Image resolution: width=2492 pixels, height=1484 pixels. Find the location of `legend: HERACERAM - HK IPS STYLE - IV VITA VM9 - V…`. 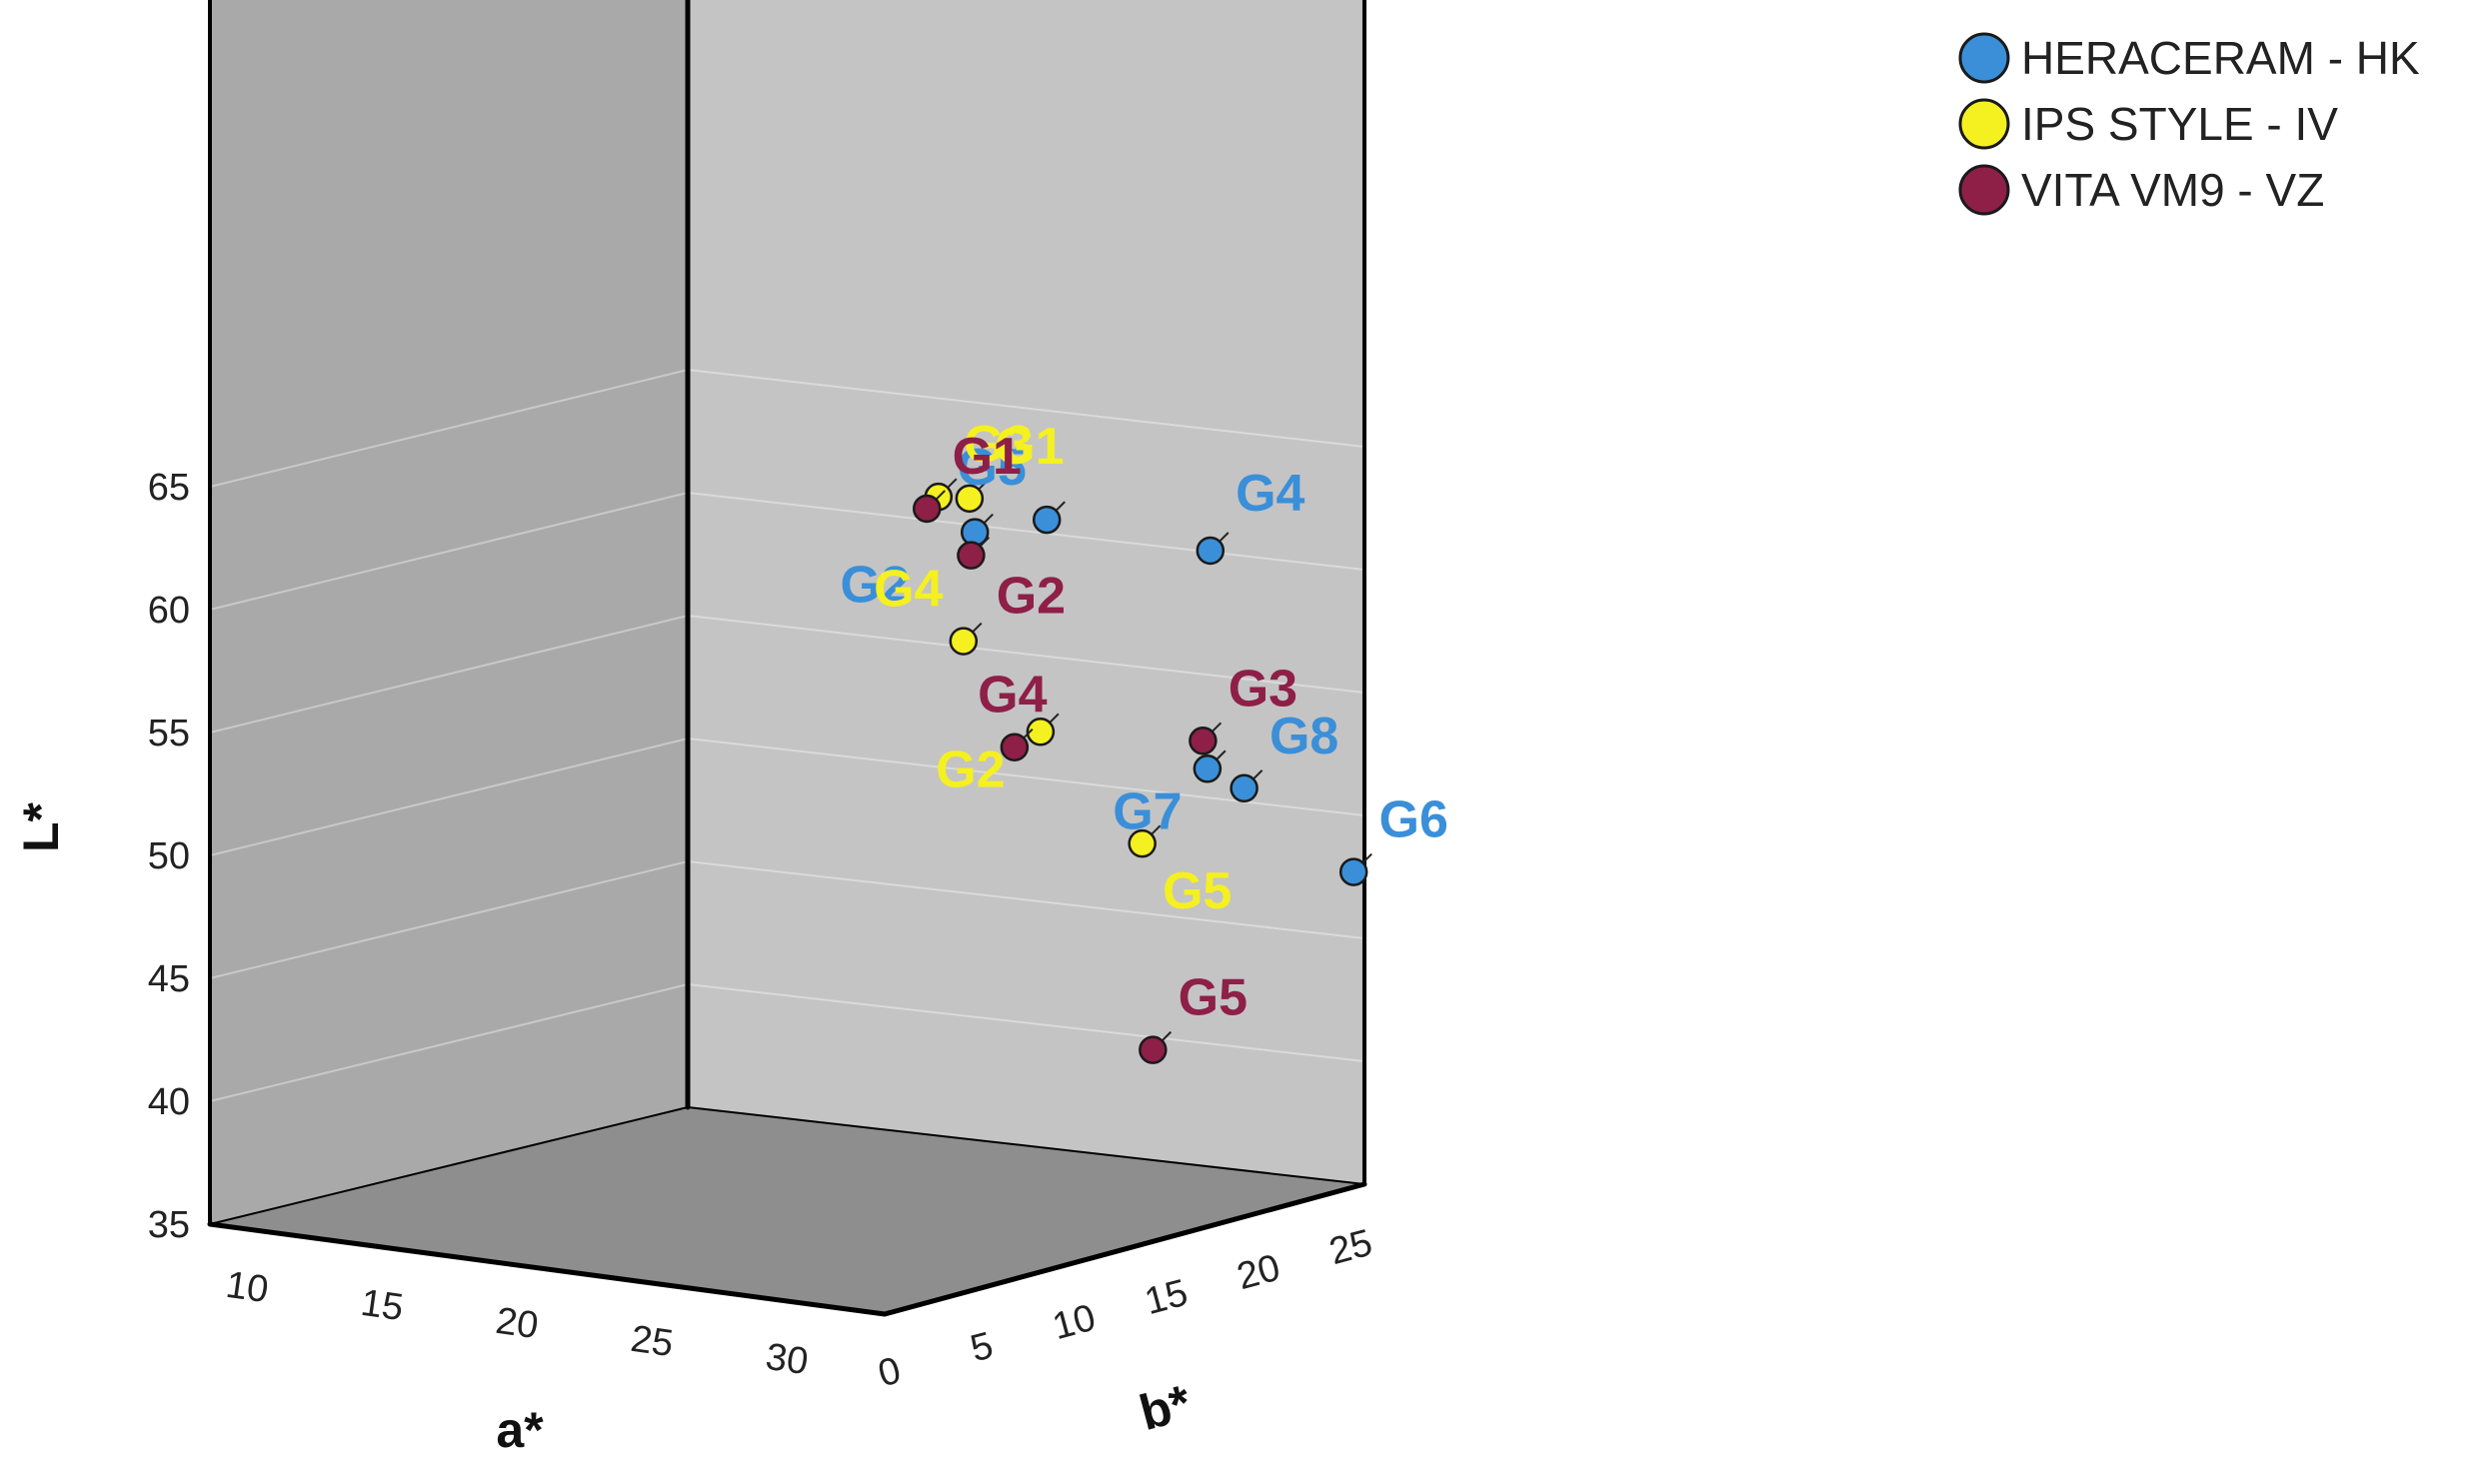

legend: HERACERAM - HK IPS STYLE - IV VITA VM9 - V… is located at coordinates (2189, 124).